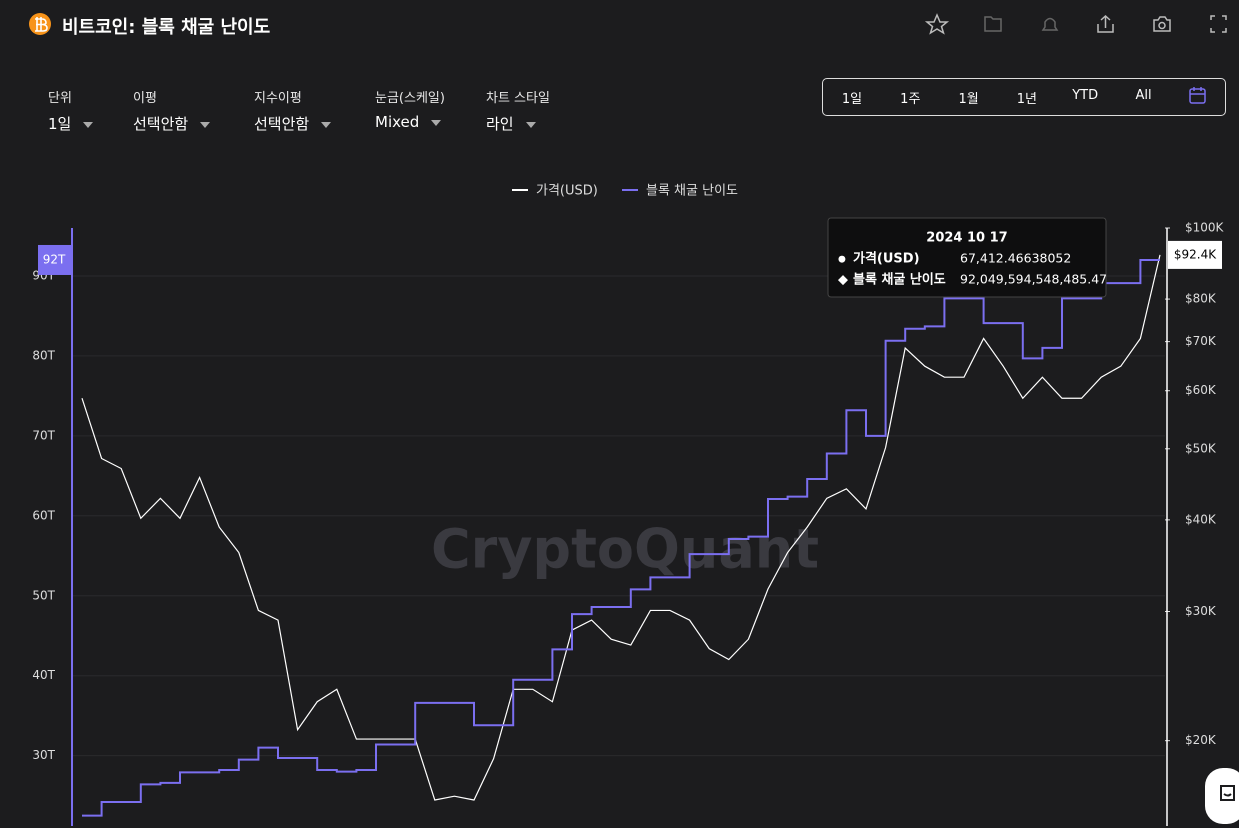 This screenshot has height=828, width=1239. I want to click on time-button: 1일, so click(852, 99).